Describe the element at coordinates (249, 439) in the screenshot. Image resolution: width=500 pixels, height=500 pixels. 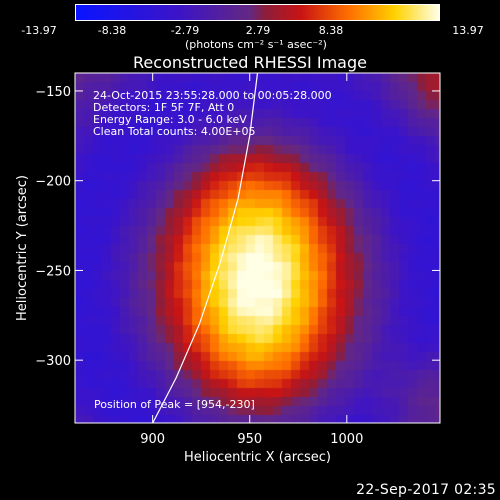
I see `x-tick-label: 950` at that location.